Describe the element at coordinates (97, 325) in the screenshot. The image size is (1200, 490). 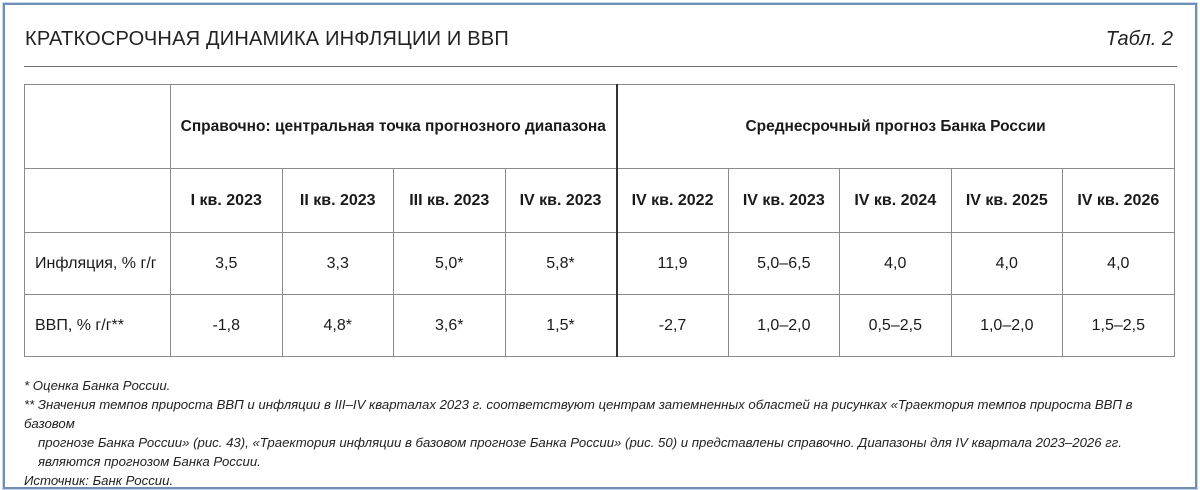
I see `row-label: ВВП, % г/г**` at that location.